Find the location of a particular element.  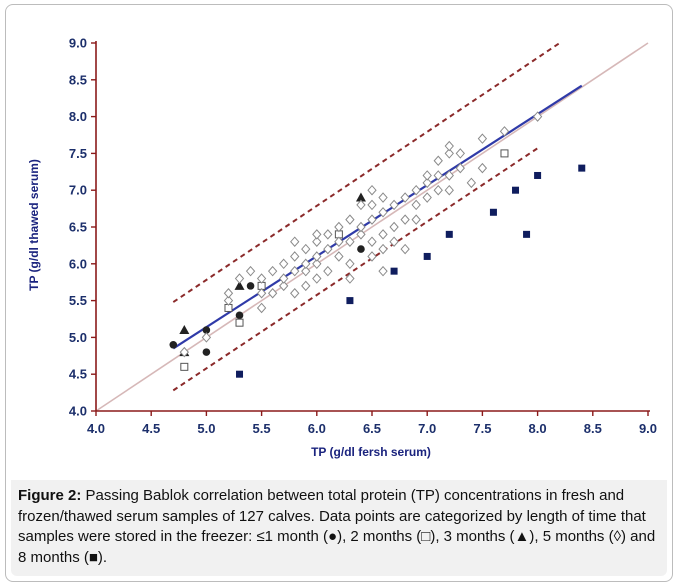

x-tick-label: 9.0 is located at coordinates (648, 428).